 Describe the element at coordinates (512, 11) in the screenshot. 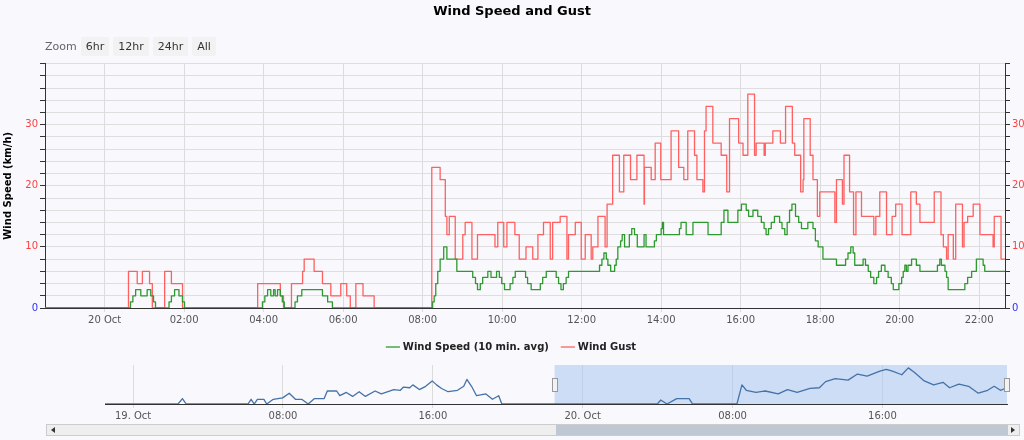

I see `chart-title: Wind Speed and Gust` at that location.